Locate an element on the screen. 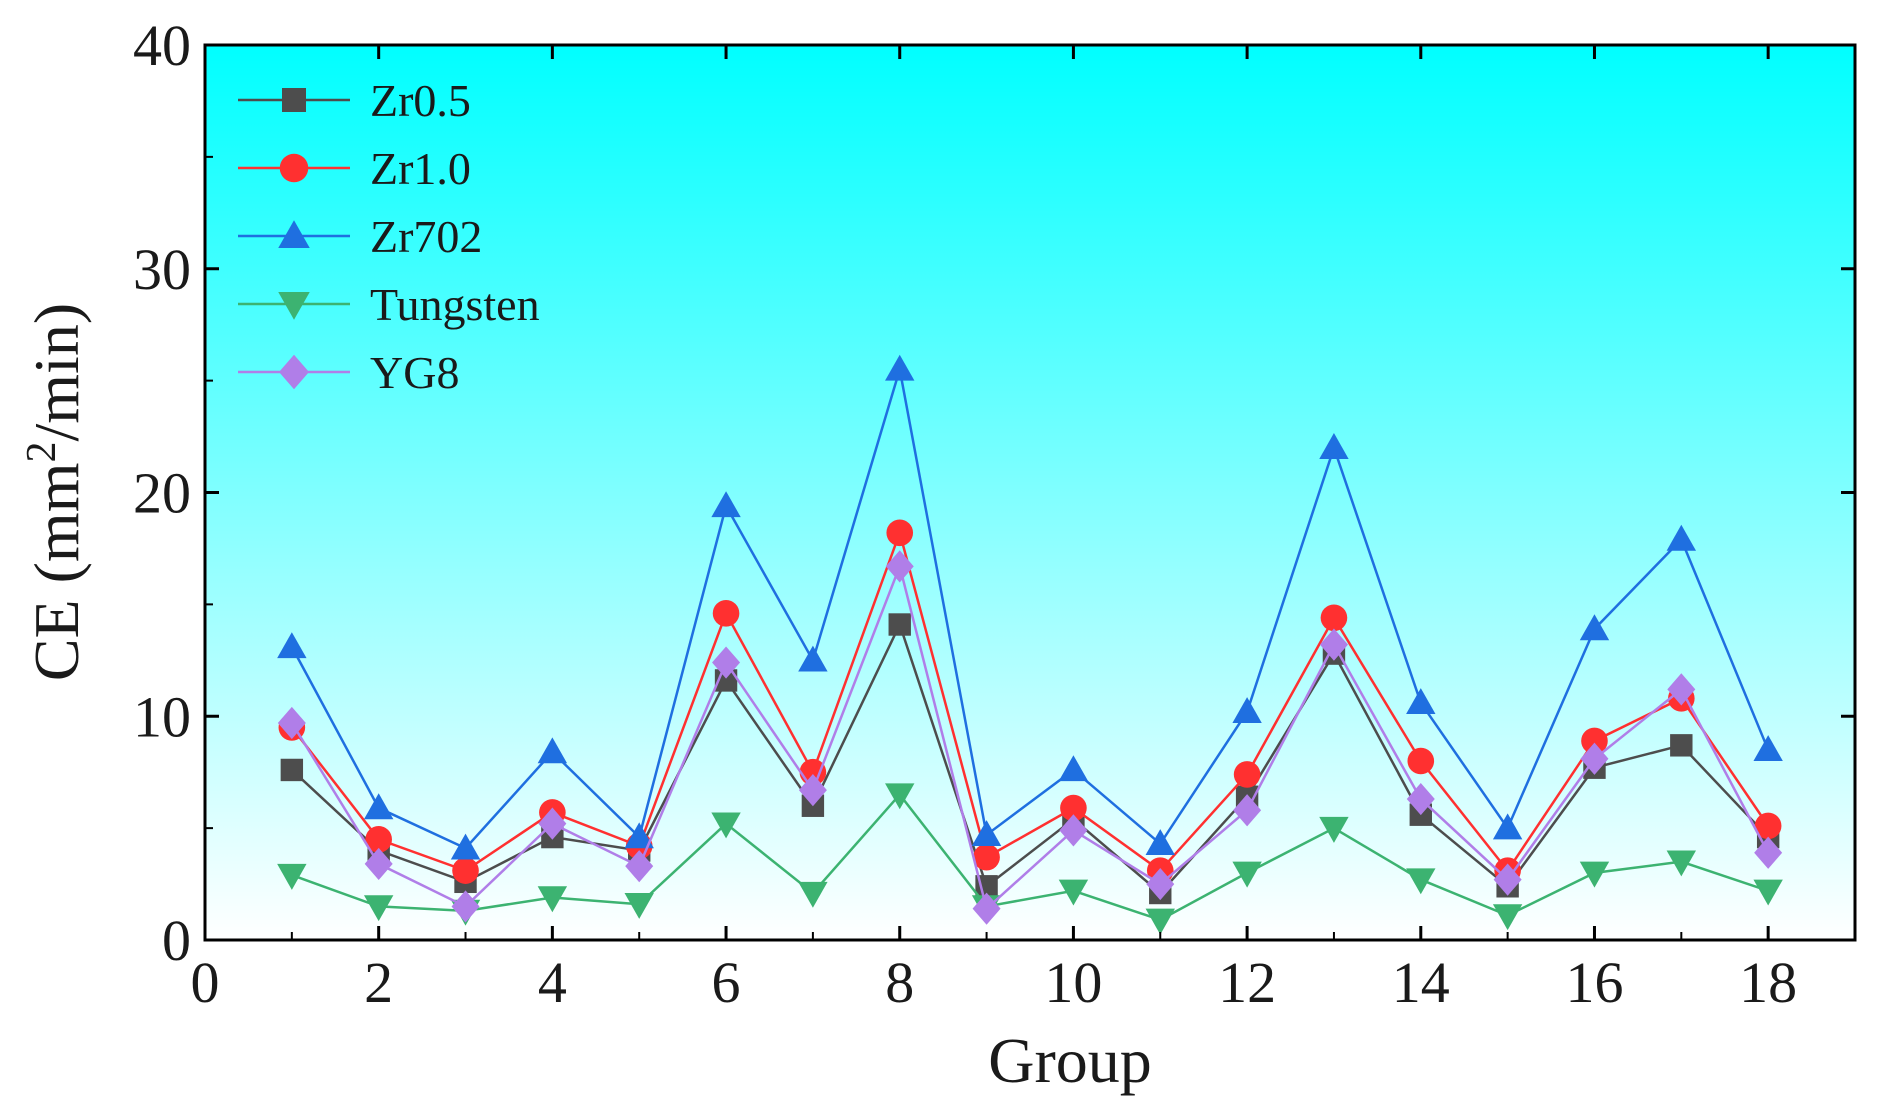 This screenshot has height=1118, width=1890. x-tick-label: 6 is located at coordinates (726, 982).